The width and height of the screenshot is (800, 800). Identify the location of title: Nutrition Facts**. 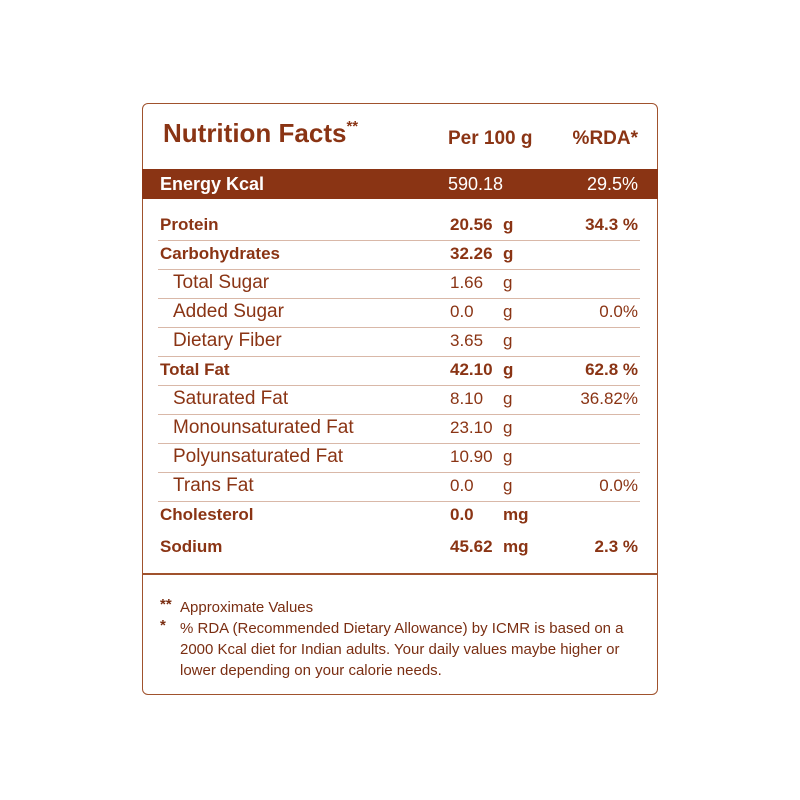
(260, 133).